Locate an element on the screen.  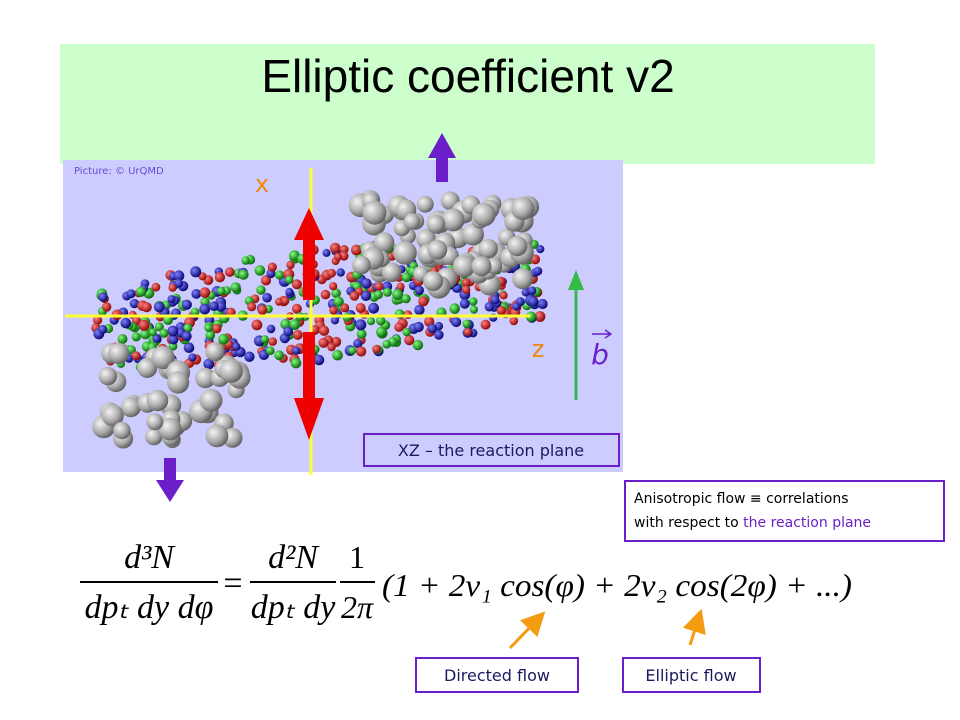
formula-factor-den: 2π is located at coordinates (357, 607).